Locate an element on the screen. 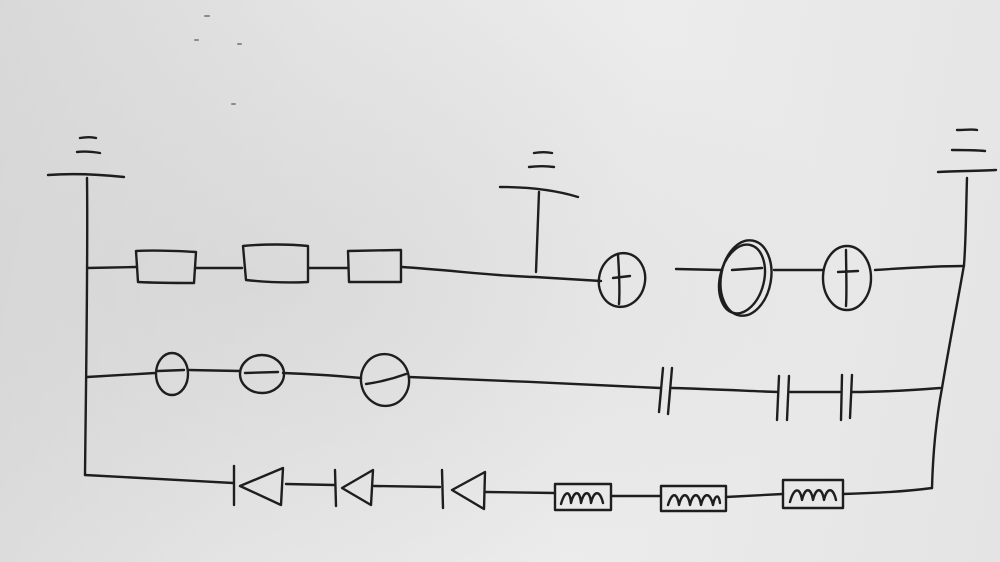 The width and height of the screenshot is (1000, 562). bottom-wire is located at coordinates (508, 486).